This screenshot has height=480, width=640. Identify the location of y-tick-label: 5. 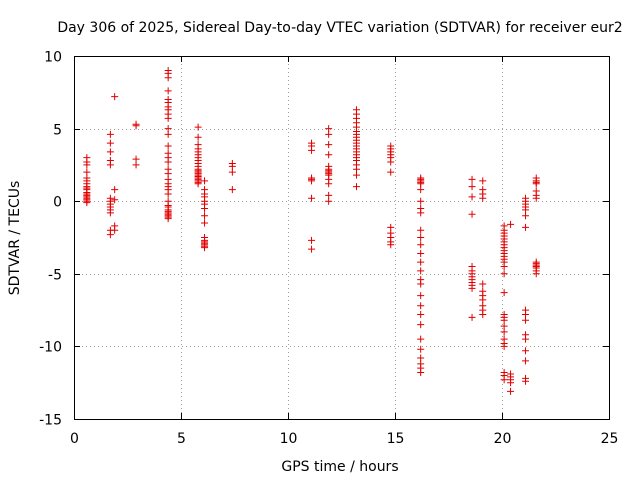
(57, 131).